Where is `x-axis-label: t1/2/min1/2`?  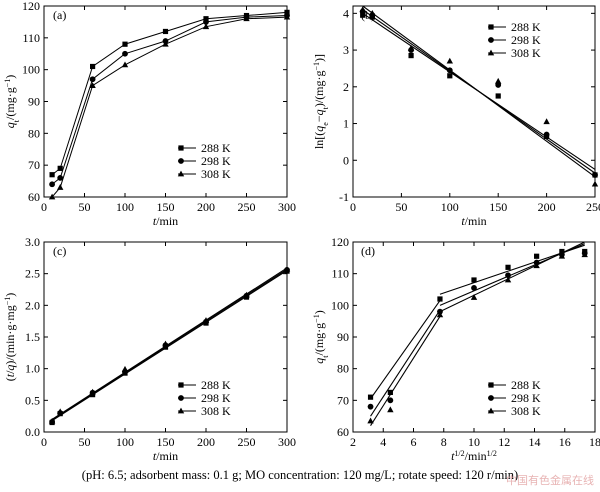
x-axis-label: t1/2/min1/2 is located at coordinates (474, 456).